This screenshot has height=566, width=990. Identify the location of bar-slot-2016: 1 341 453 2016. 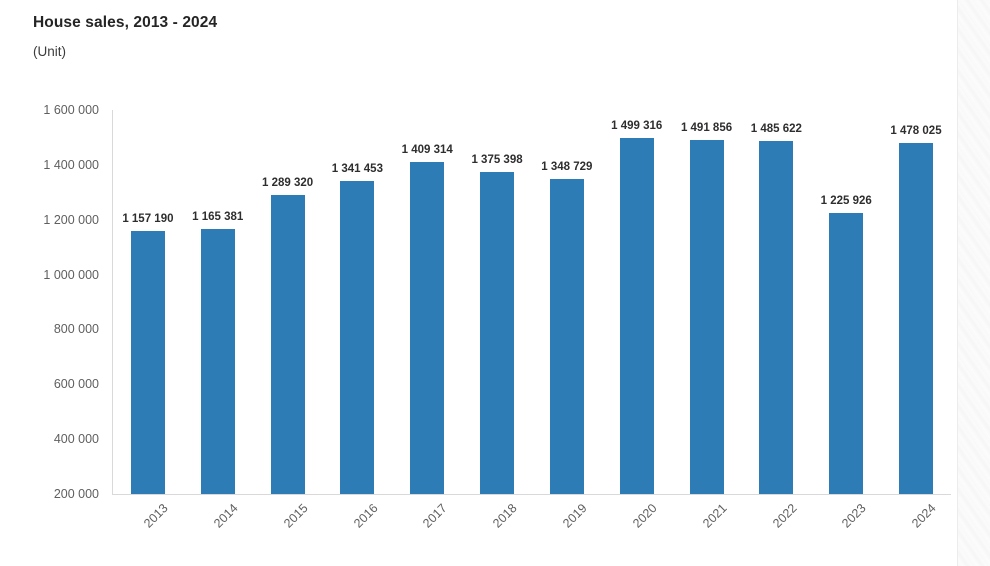
(357, 320).